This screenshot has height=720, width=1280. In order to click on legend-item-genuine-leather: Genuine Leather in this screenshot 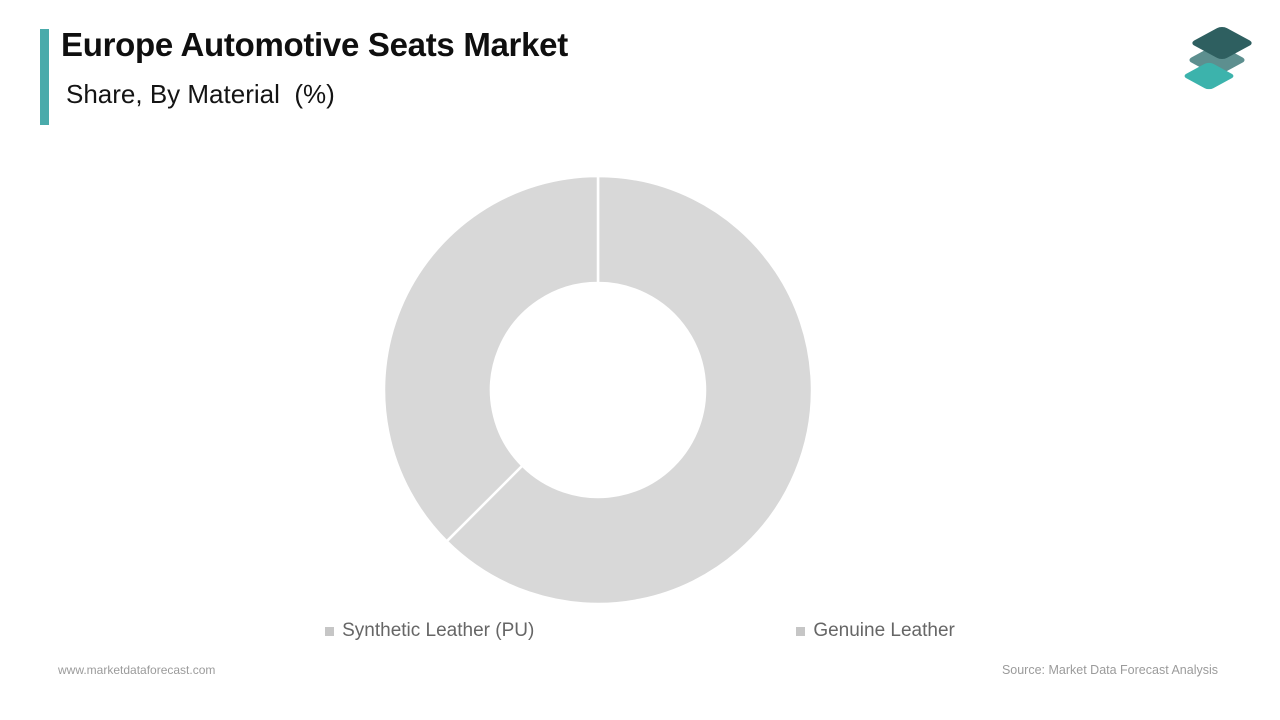, I will do `click(875, 631)`.